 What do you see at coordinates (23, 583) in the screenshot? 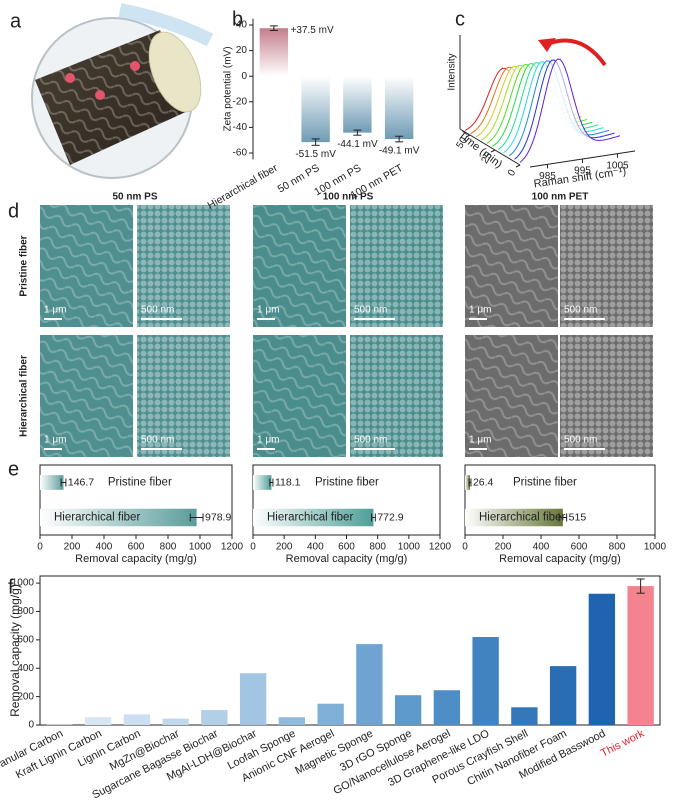
I see `y-tick-label: 1000` at bounding box center [23, 583].